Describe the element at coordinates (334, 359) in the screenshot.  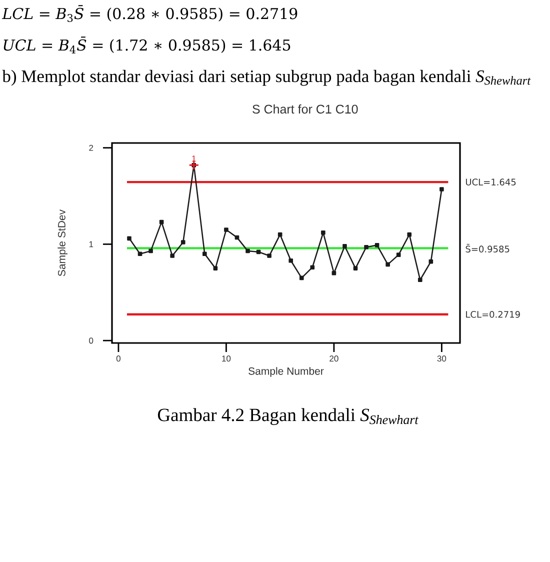
I see `x-tick-label: 20` at that location.